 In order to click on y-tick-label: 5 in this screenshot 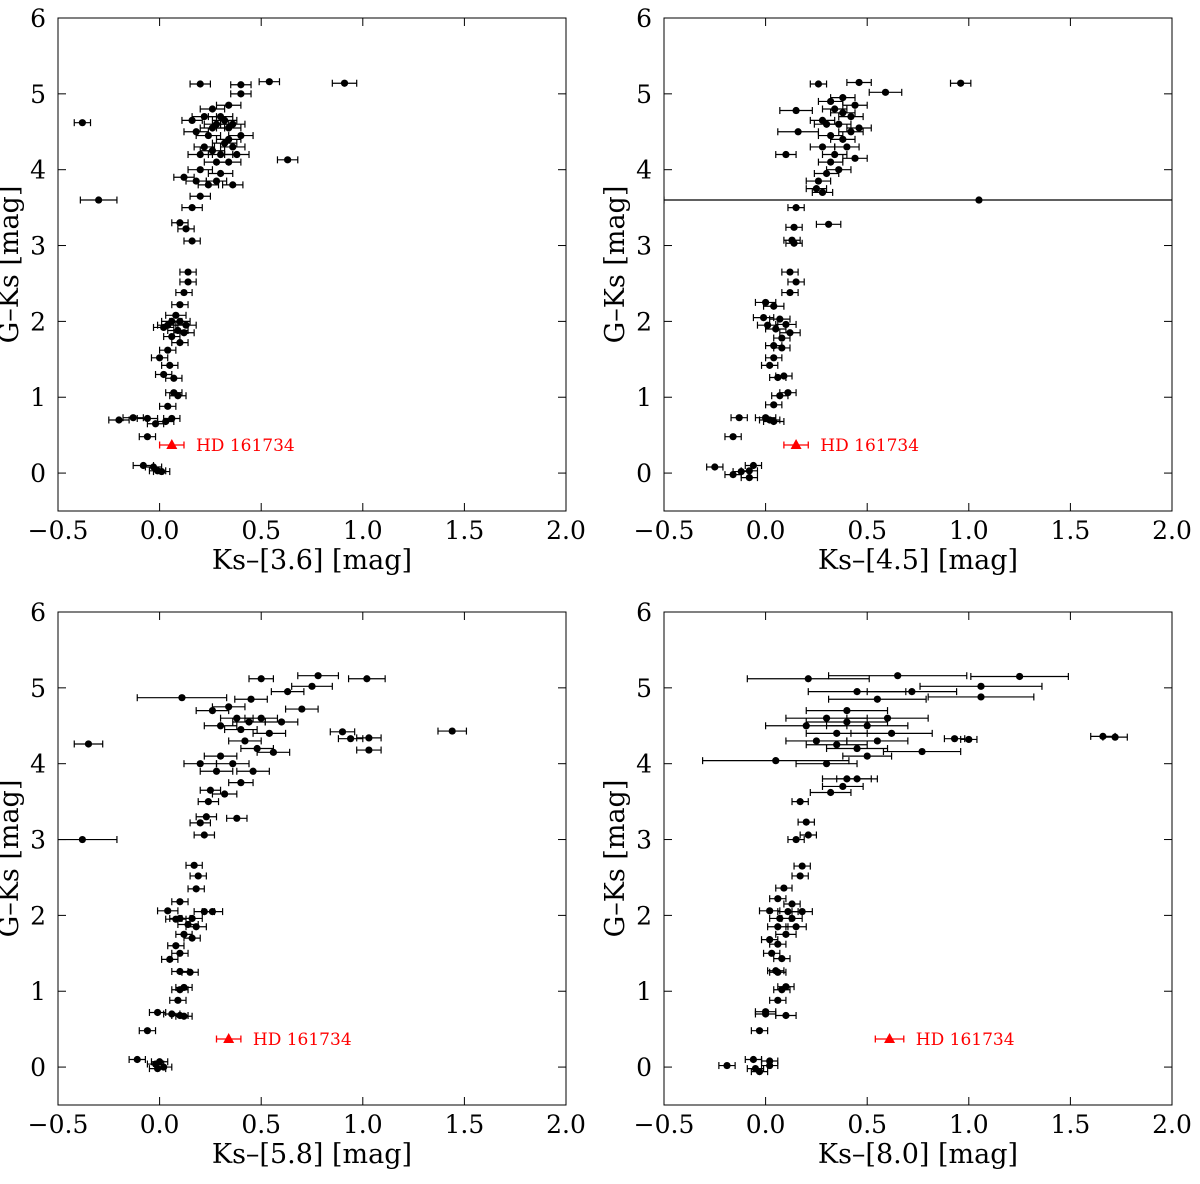, I will do `click(644, 94)`.